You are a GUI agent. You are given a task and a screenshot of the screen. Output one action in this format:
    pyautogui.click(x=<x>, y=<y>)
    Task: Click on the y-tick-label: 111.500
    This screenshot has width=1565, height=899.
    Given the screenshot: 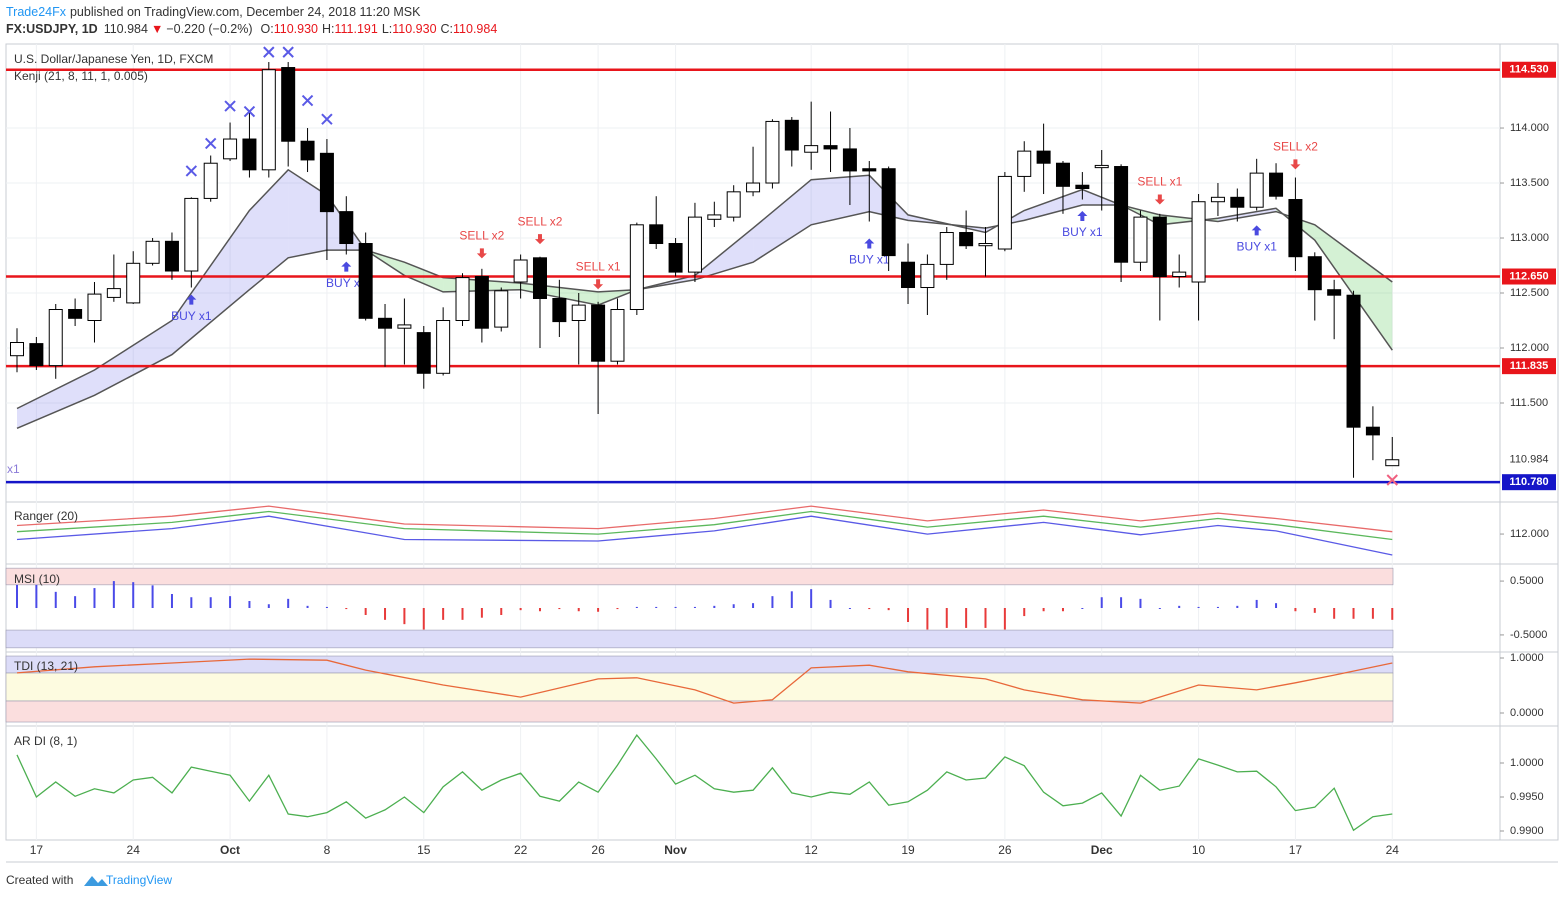 What is the action you would take?
    pyautogui.click(x=1529, y=403)
    